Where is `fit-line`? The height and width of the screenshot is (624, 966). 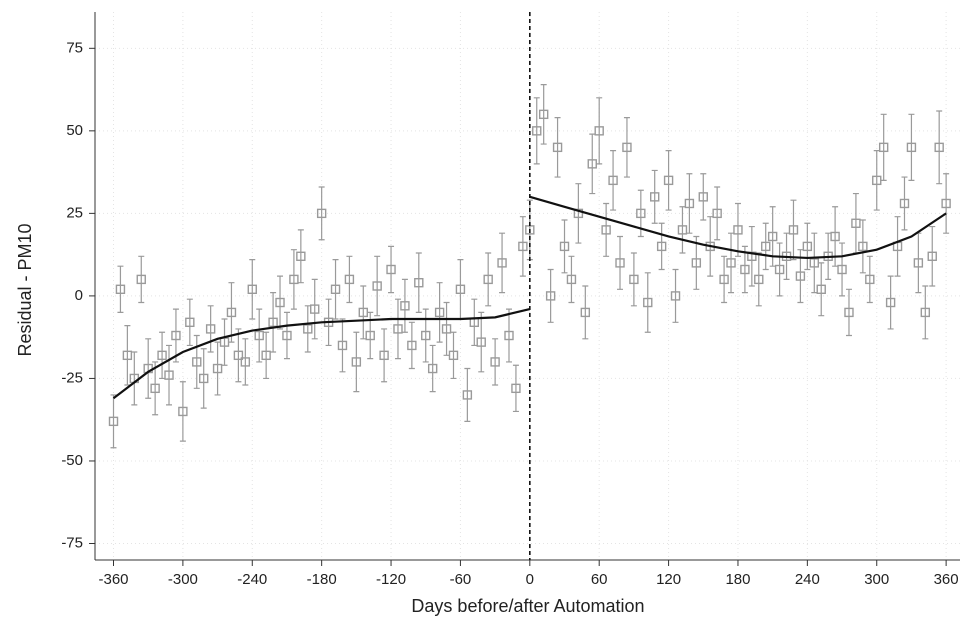 fit-line is located at coordinates (738, 227).